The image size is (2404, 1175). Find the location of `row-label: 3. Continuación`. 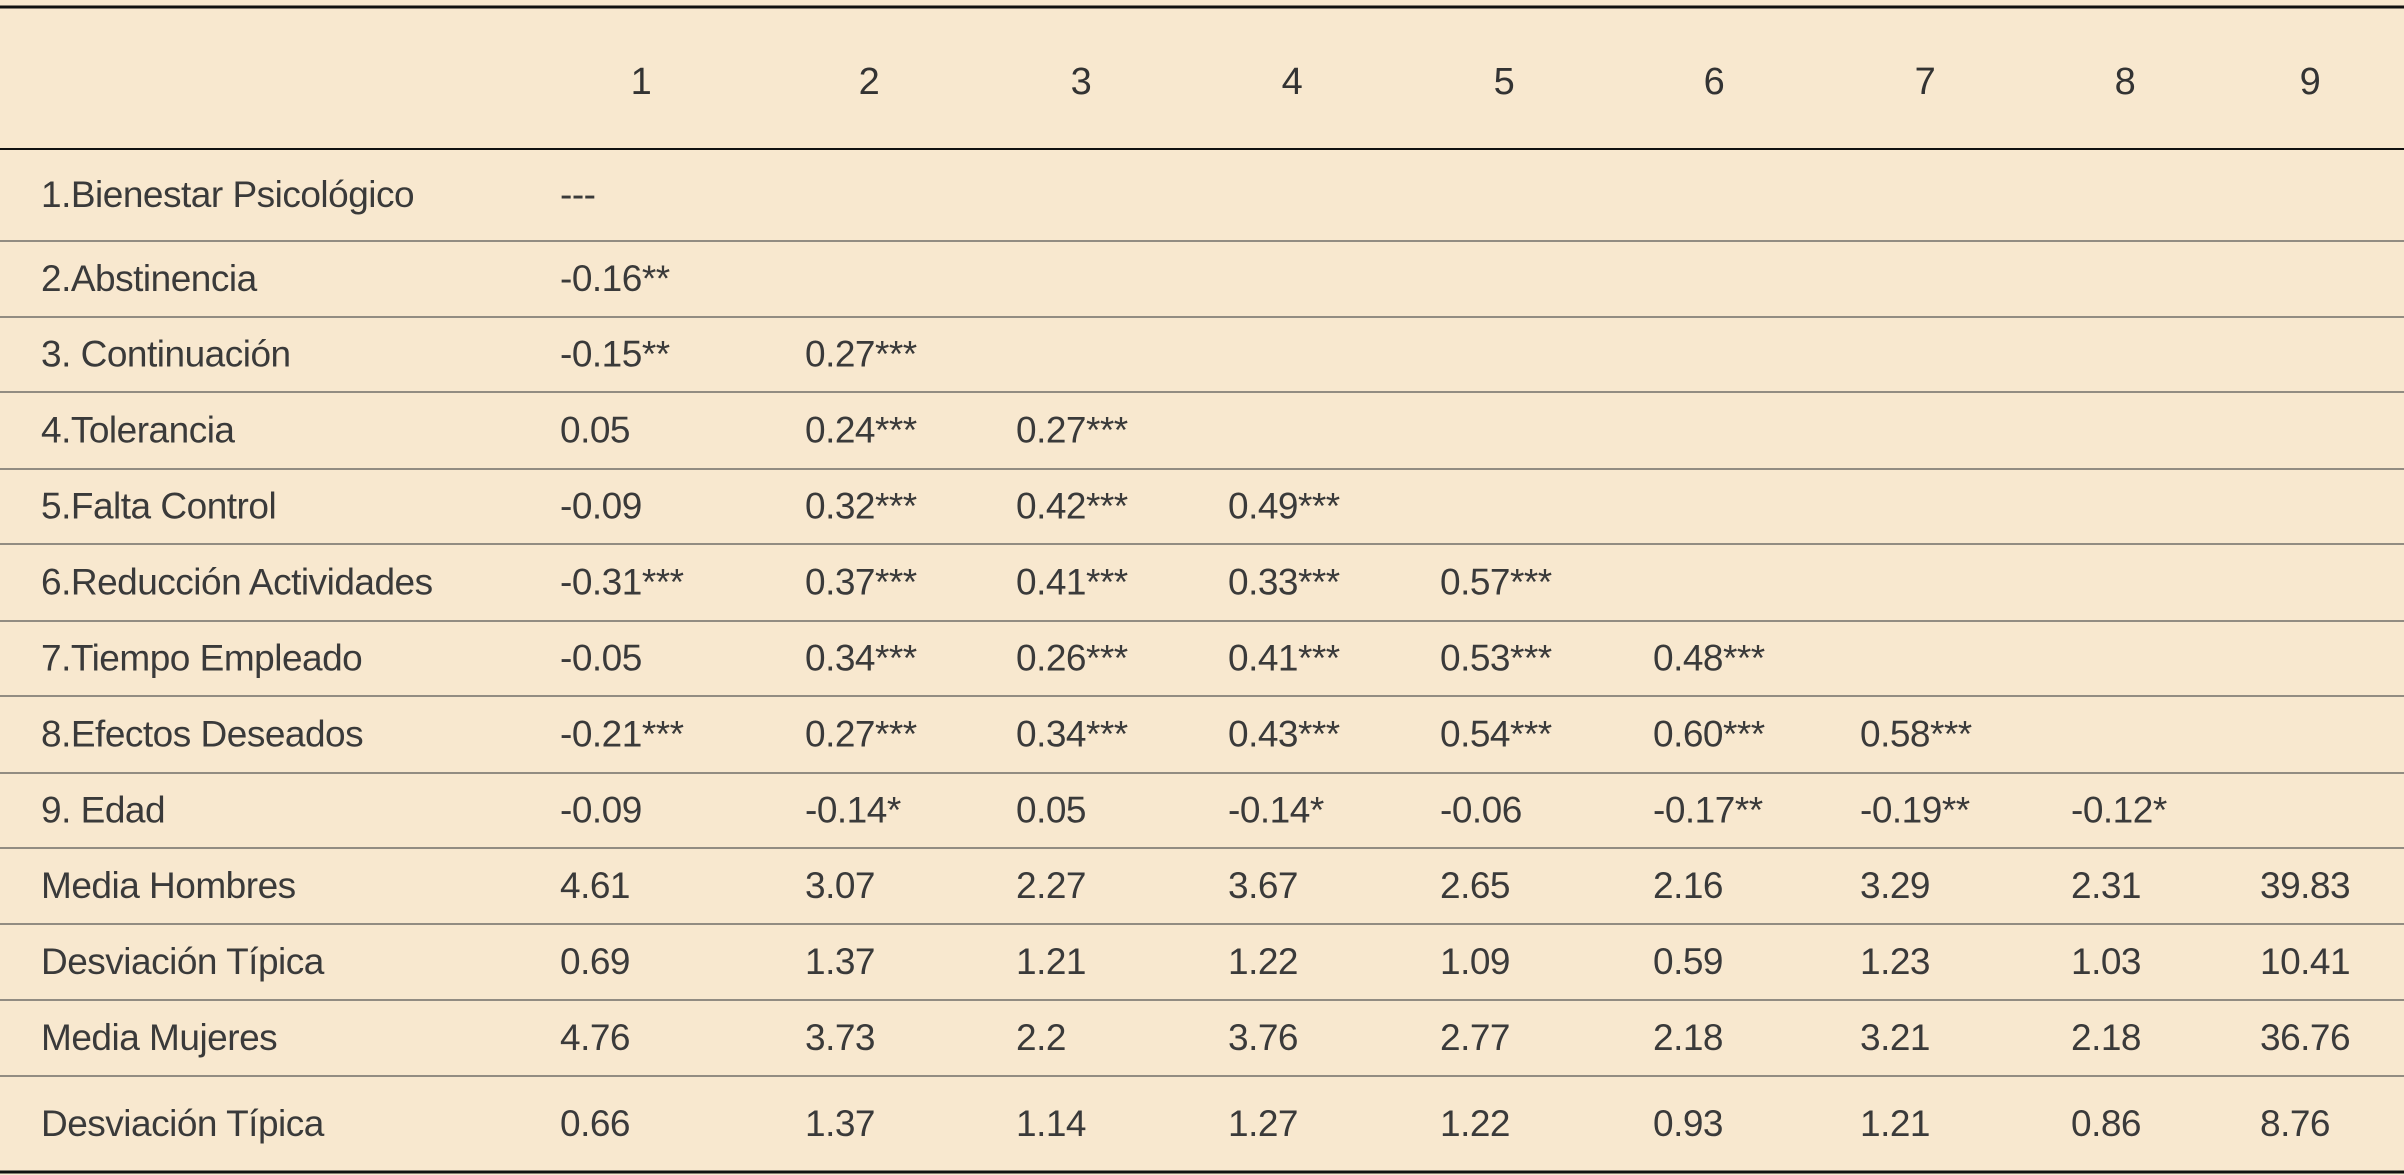

row-label: 3. Continuación is located at coordinates (166, 353).